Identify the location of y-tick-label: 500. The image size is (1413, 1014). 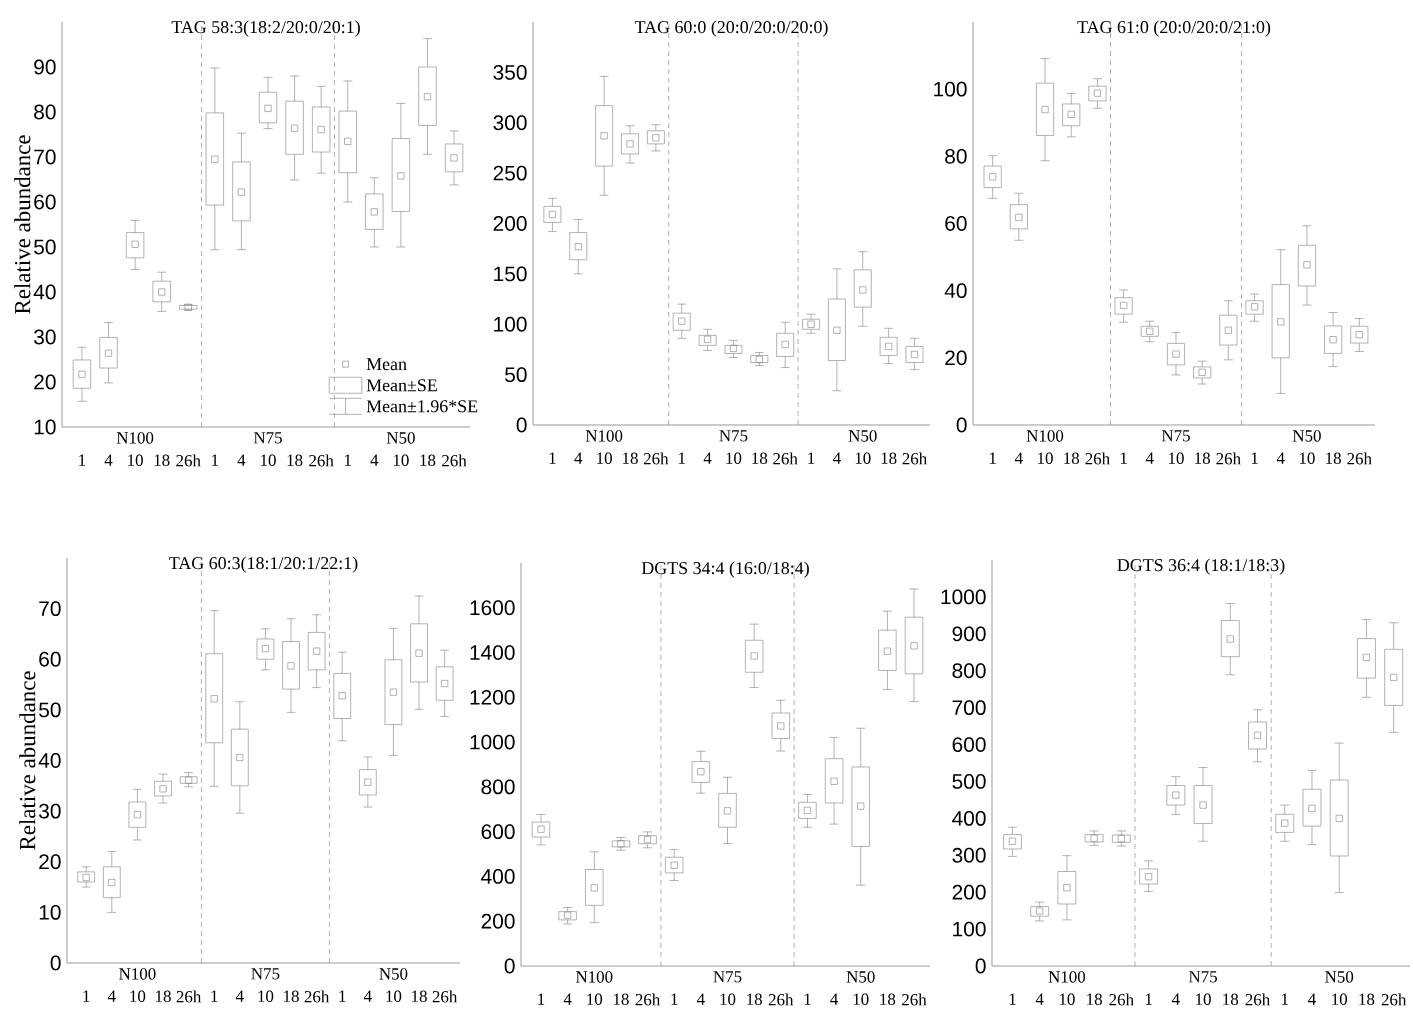
(969, 781).